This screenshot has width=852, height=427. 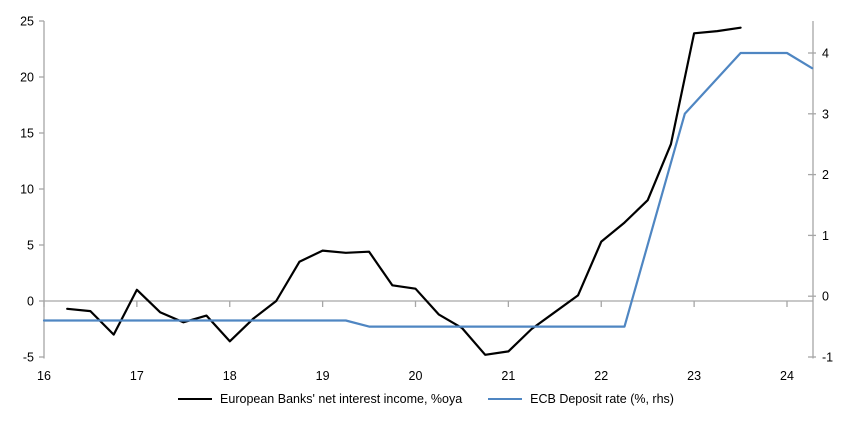 What do you see at coordinates (825, 54) in the screenshot?
I see `right-axis-tick-label: 4` at bounding box center [825, 54].